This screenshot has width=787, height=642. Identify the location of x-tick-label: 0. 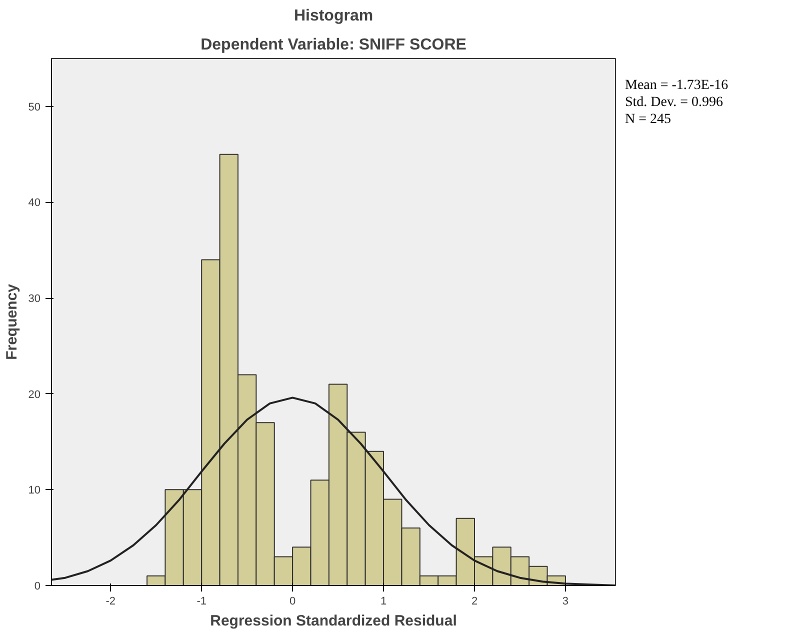
(293, 602).